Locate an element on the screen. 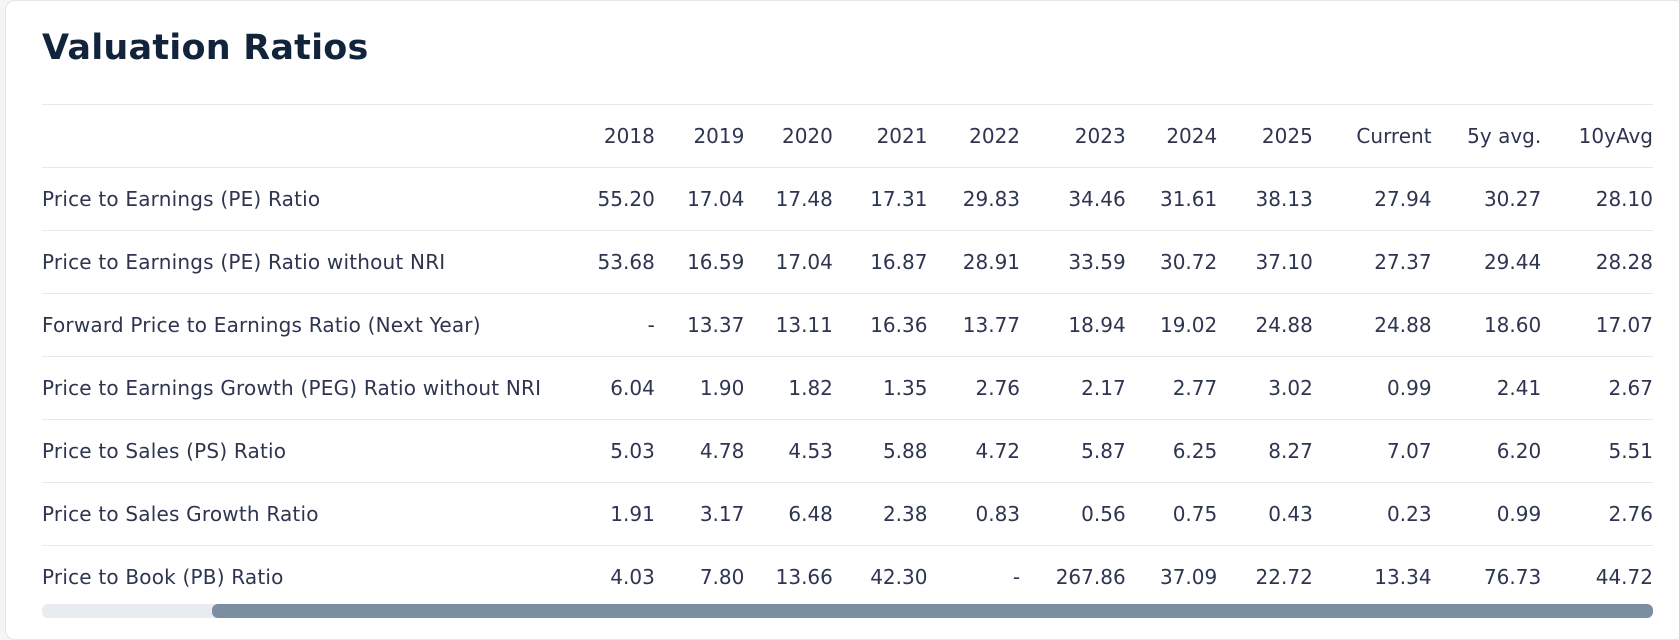 The width and height of the screenshot is (1679, 640). table-cell: 28.91 is located at coordinates (991, 262).